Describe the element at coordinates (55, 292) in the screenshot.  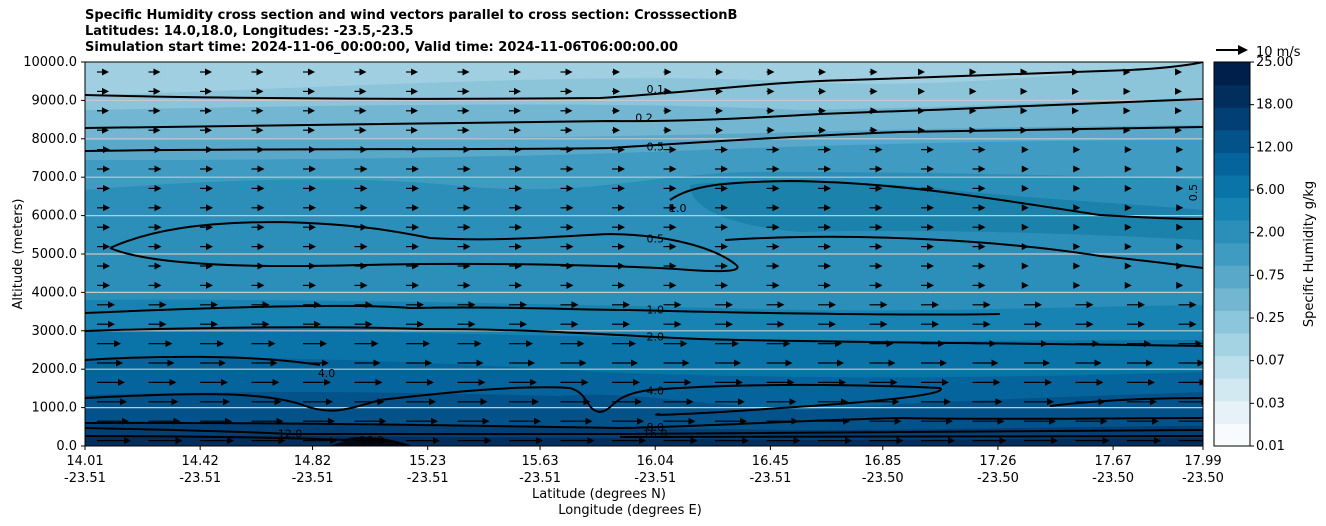
I see `y-tick-label: 4000.0` at that location.